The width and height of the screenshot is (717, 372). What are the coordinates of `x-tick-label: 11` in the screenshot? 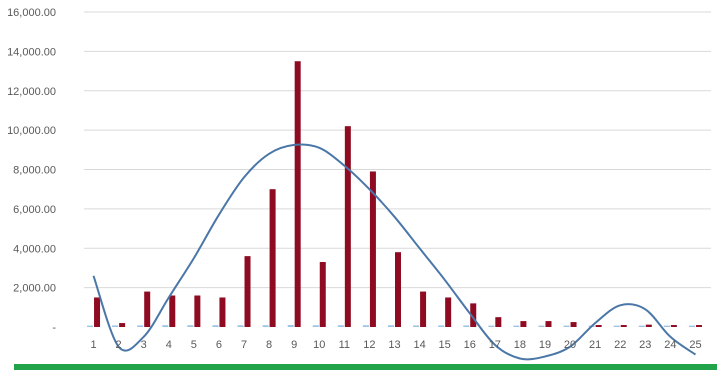 It's located at (344, 345).